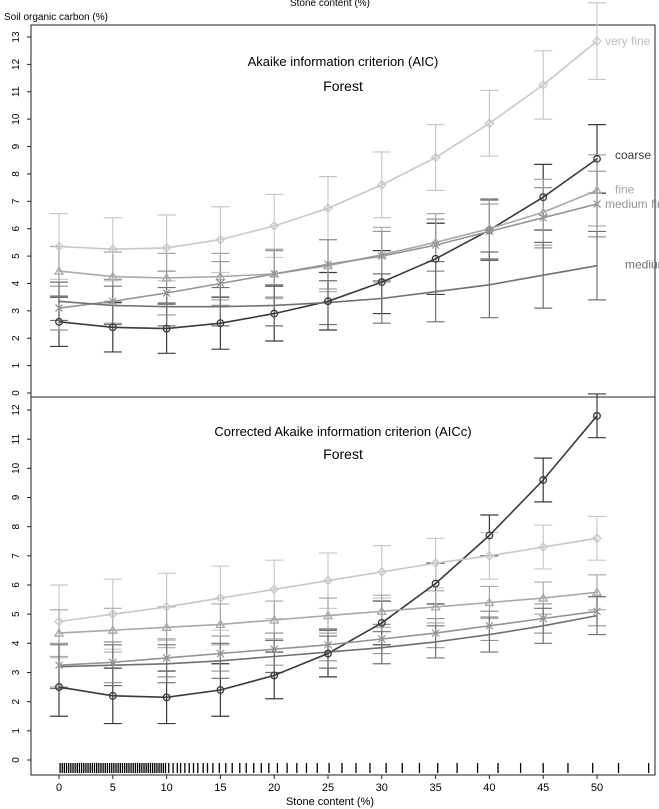  What do you see at coordinates (625, 189) in the screenshot?
I see `series-label-fine: fine` at bounding box center [625, 189].